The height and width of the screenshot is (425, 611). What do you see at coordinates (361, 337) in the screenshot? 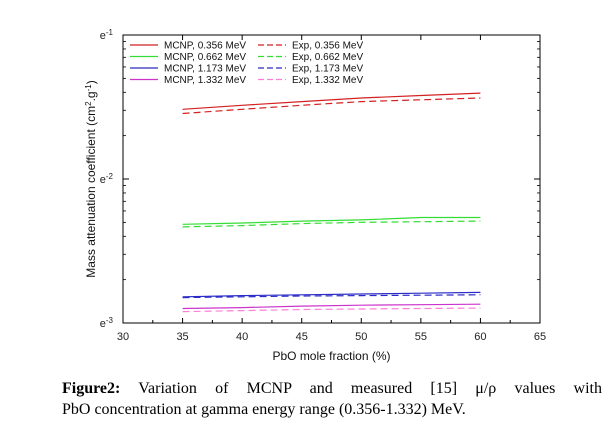
I see `x-tick-label: 50` at bounding box center [361, 337].